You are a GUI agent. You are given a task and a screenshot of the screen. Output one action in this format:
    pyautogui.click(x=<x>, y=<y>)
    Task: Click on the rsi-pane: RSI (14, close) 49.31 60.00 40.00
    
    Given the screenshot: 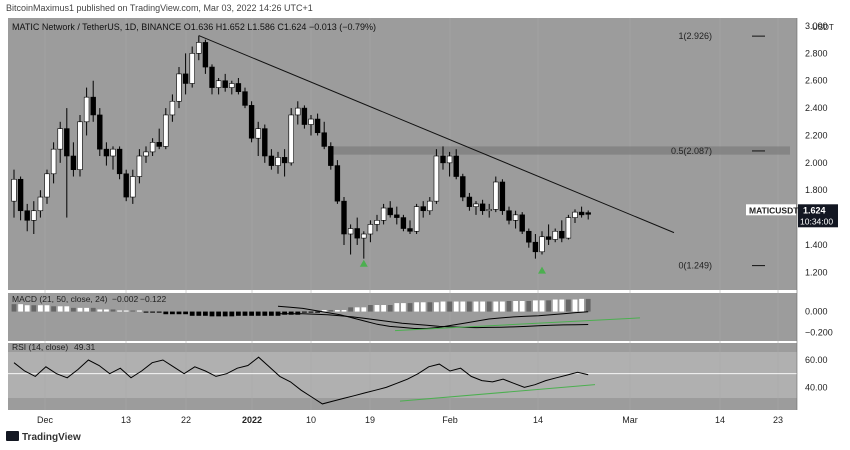 What is the action you would take?
    pyautogui.click(x=418, y=373)
    